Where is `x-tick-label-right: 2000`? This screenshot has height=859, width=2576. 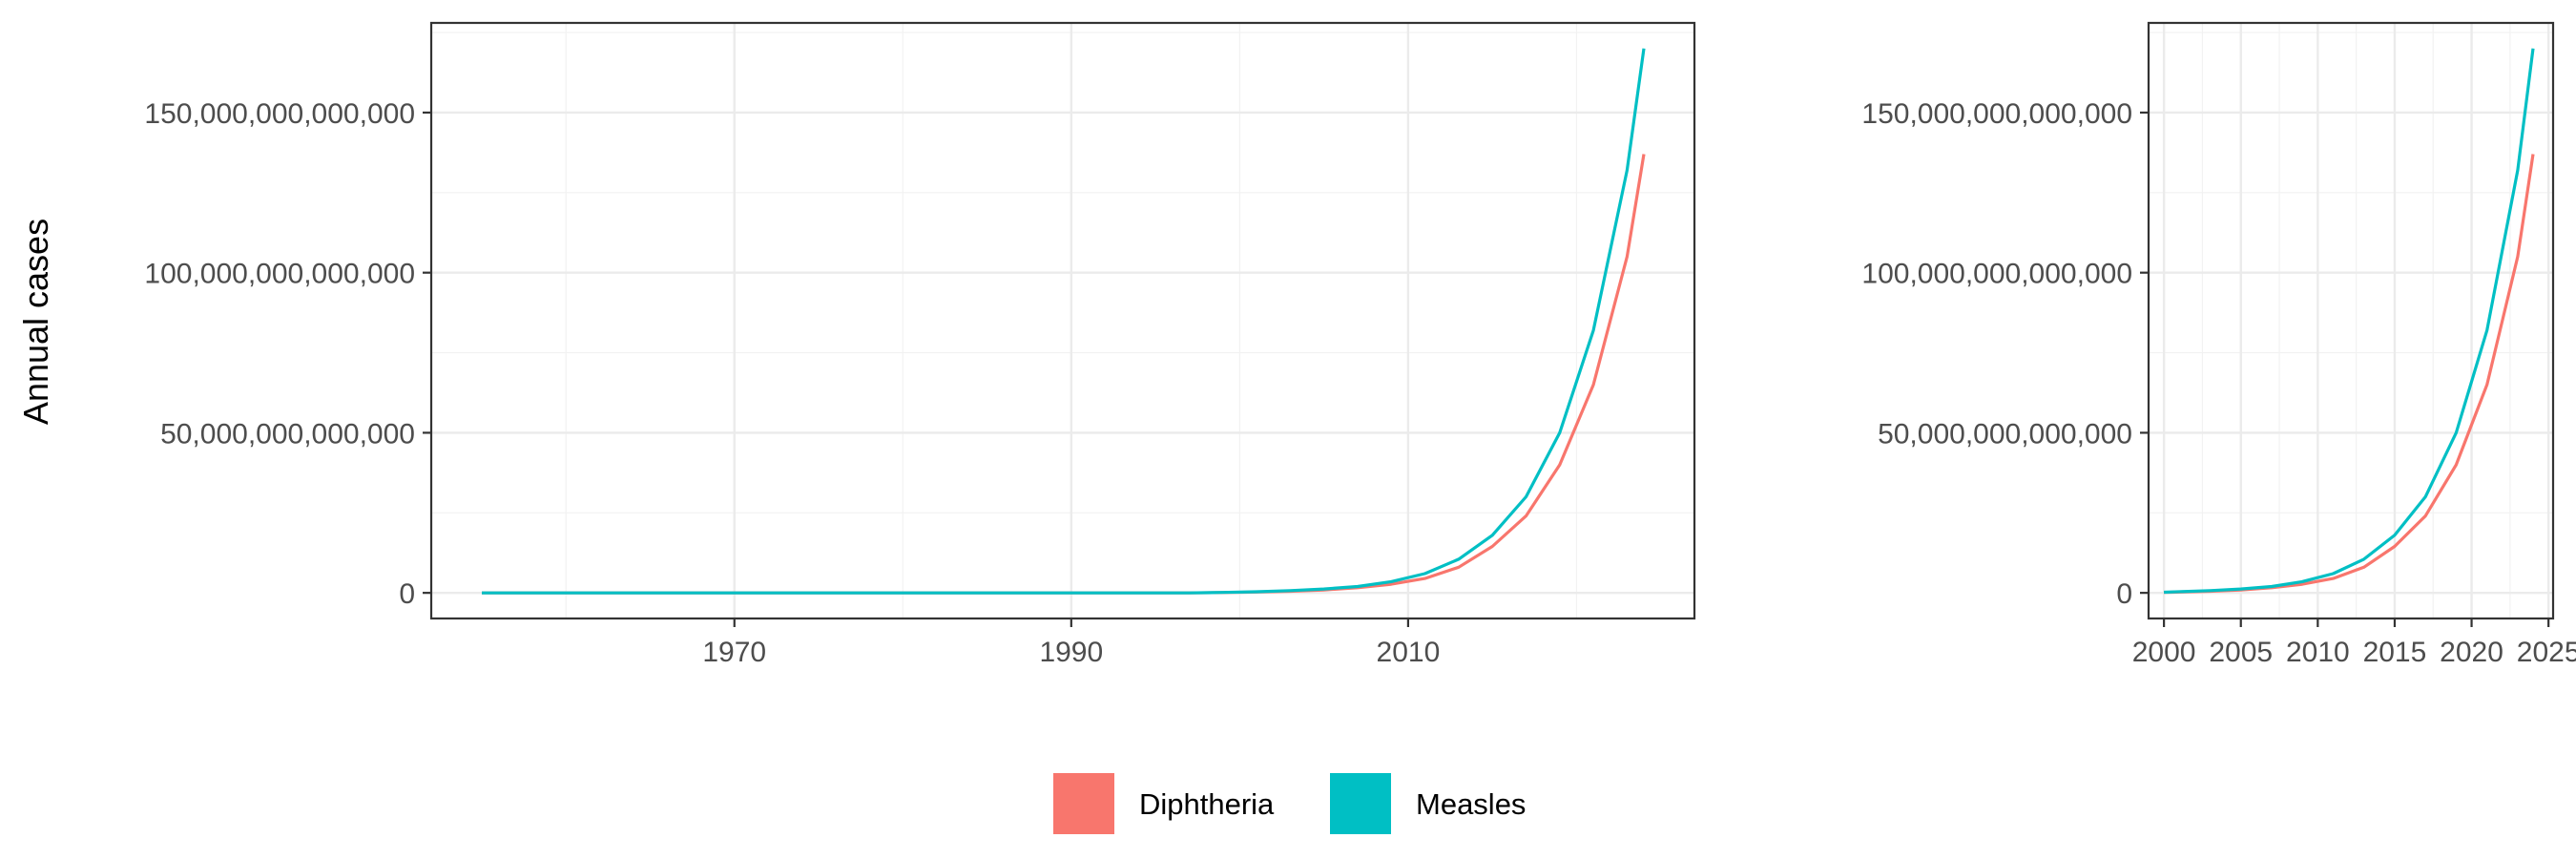 x-tick-label-right: 2000 is located at coordinates (2164, 652).